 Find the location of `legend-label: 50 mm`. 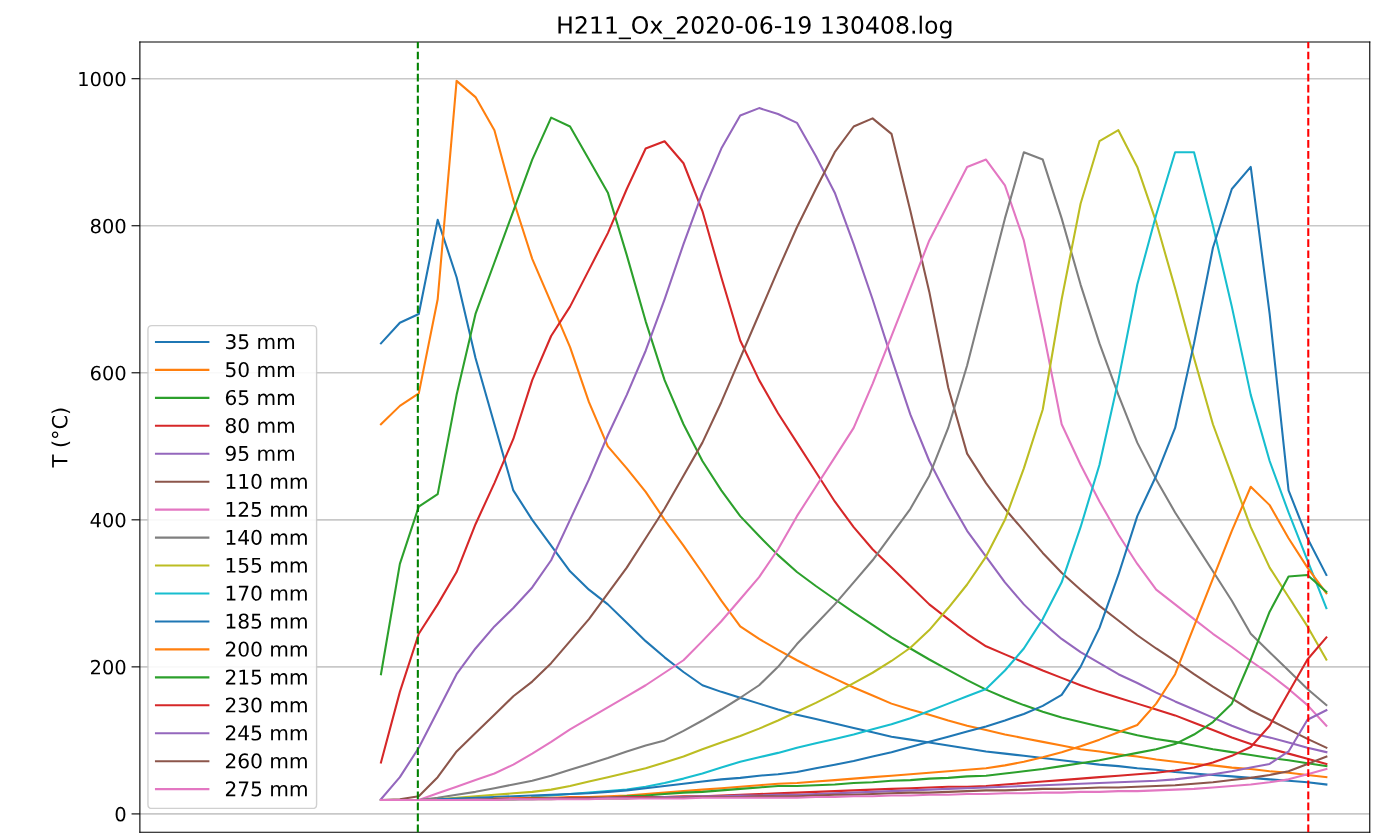

legend-label: 50 mm is located at coordinates (260, 370).